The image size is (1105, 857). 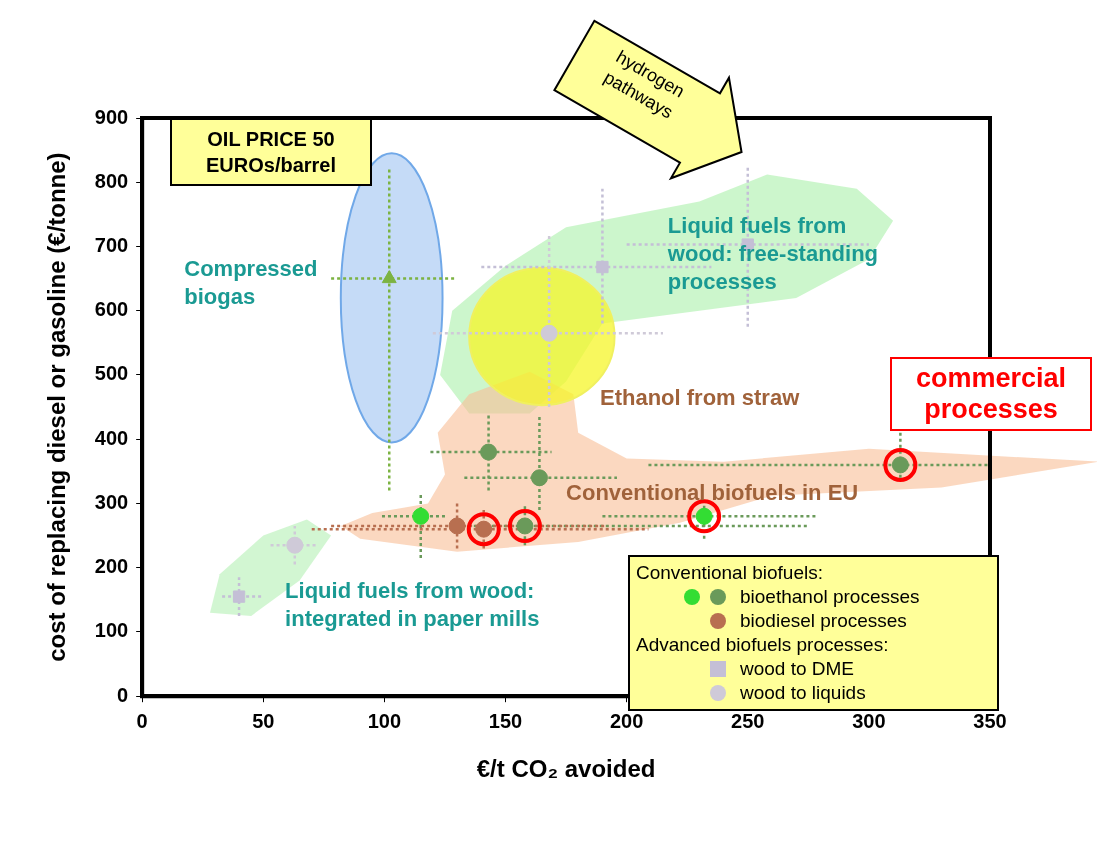 I want to click on y-tick-label: 300, so click(x=111, y=501).